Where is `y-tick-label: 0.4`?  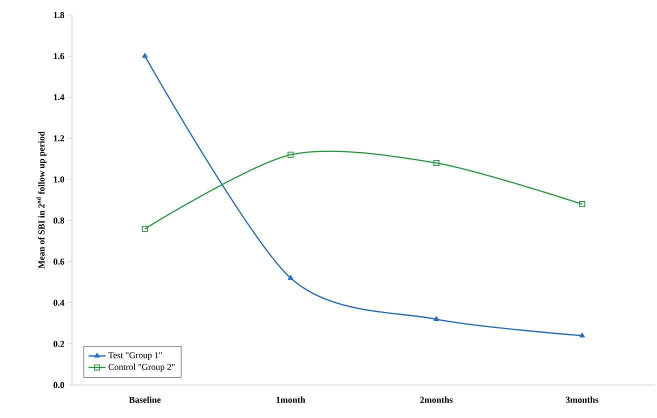 y-tick-label: 0.4 is located at coordinates (59, 303).